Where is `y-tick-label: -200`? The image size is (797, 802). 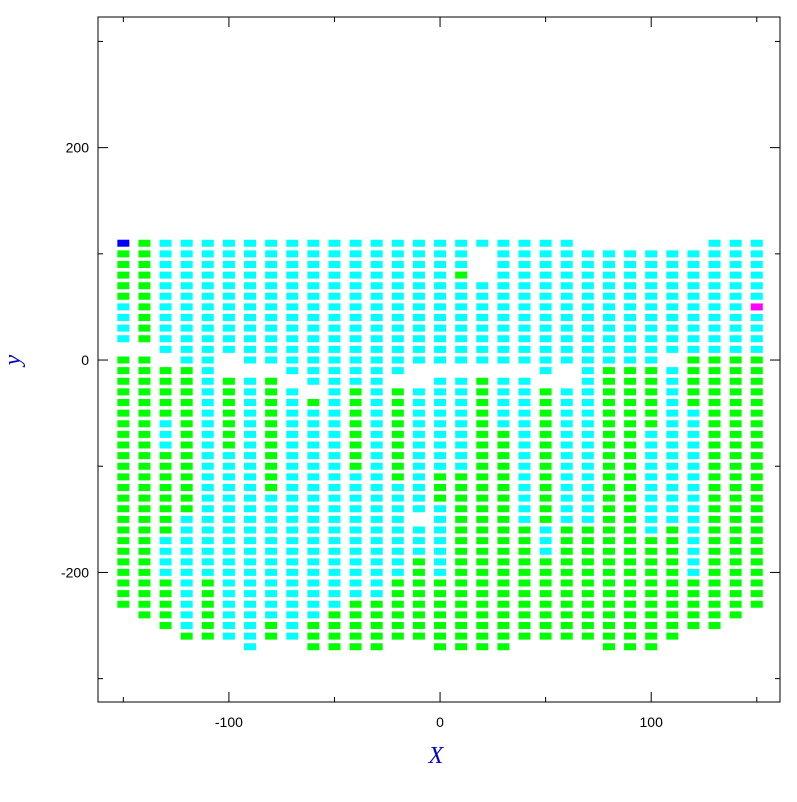 y-tick-label: -200 is located at coordinates (75, 572).